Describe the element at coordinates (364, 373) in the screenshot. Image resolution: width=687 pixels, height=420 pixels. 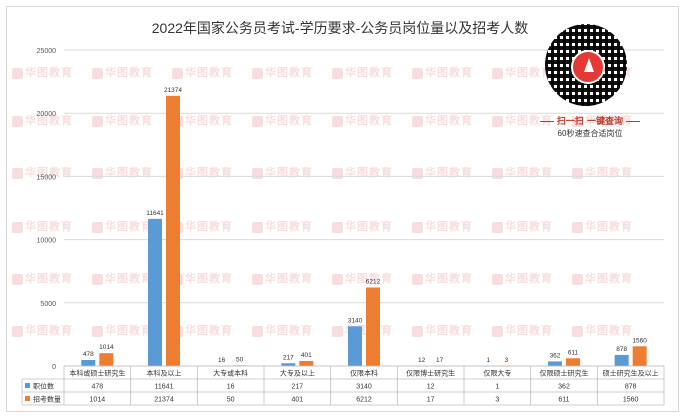
I see `table-category-label: 仅限本科` at that location.